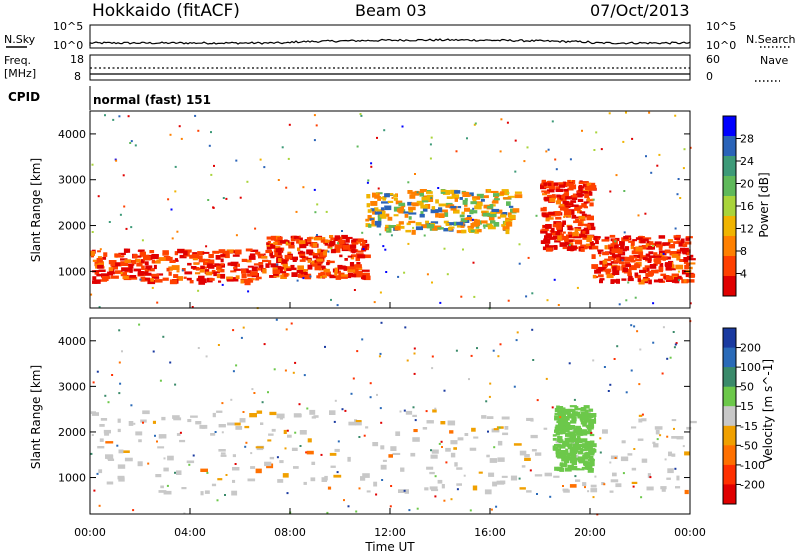 Image resolution: width=800 pixels, height=554 pixels. What do you see at coordinates (747, 161) in the screenshot?
I see `power-colorbar-label-5: 24` at bounding box center [747, 161].